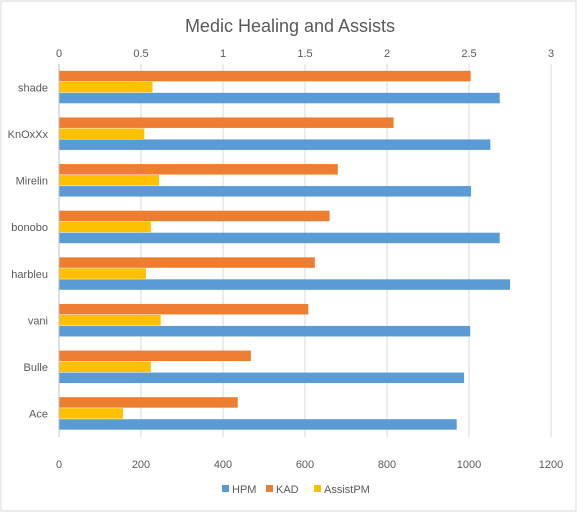 This screenshot has height=518, width=586. What do you see at coordinates (141, 465) in the screenshot?
I see `bottom-tick-label: 200` at bounding box center [141, 465].